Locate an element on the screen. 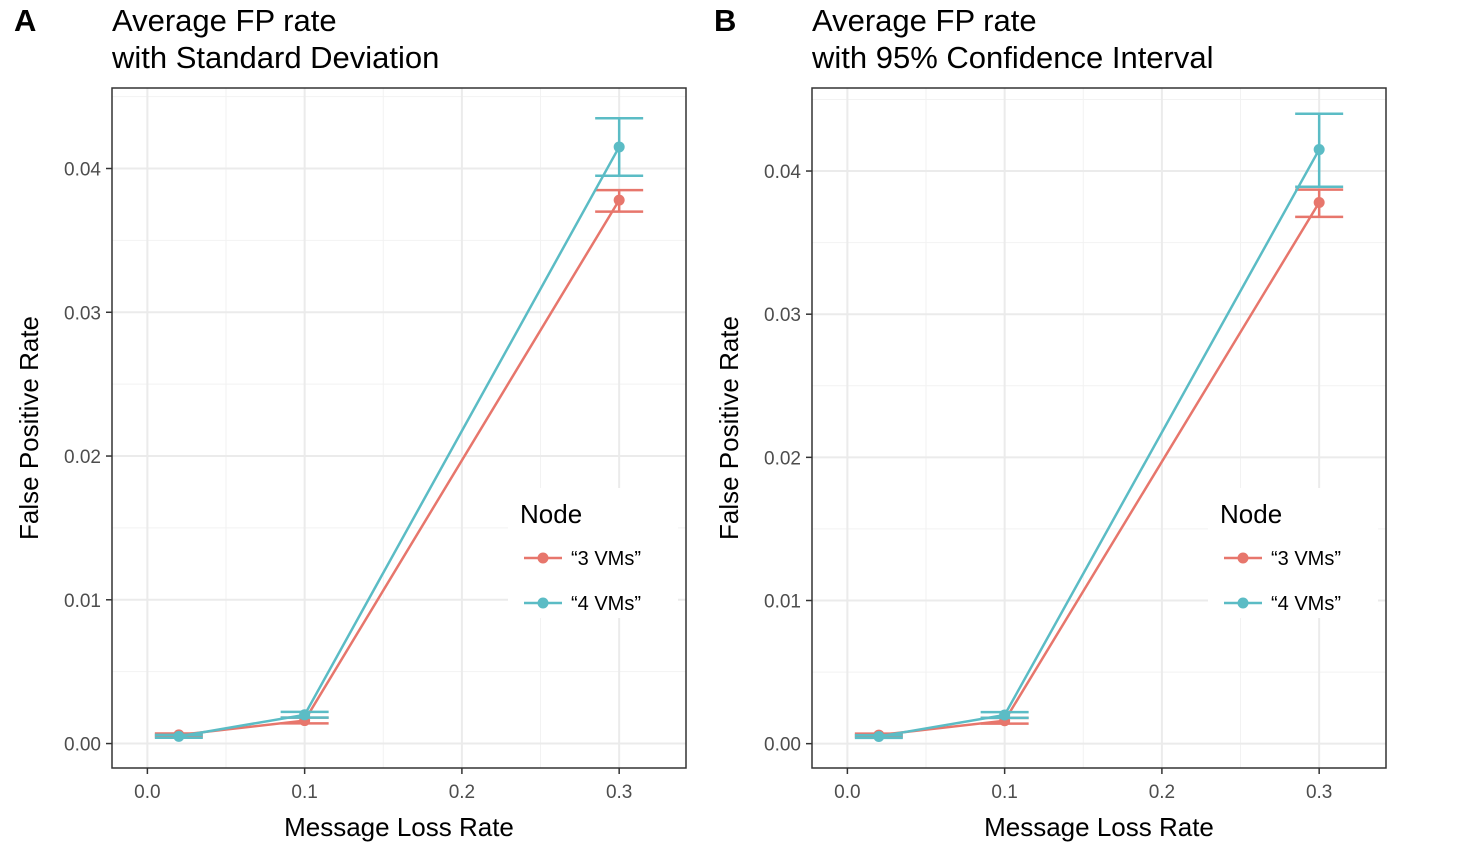  chart-title-line-1: with 95% Confidence Interval is located at coordinates (1012, 57).